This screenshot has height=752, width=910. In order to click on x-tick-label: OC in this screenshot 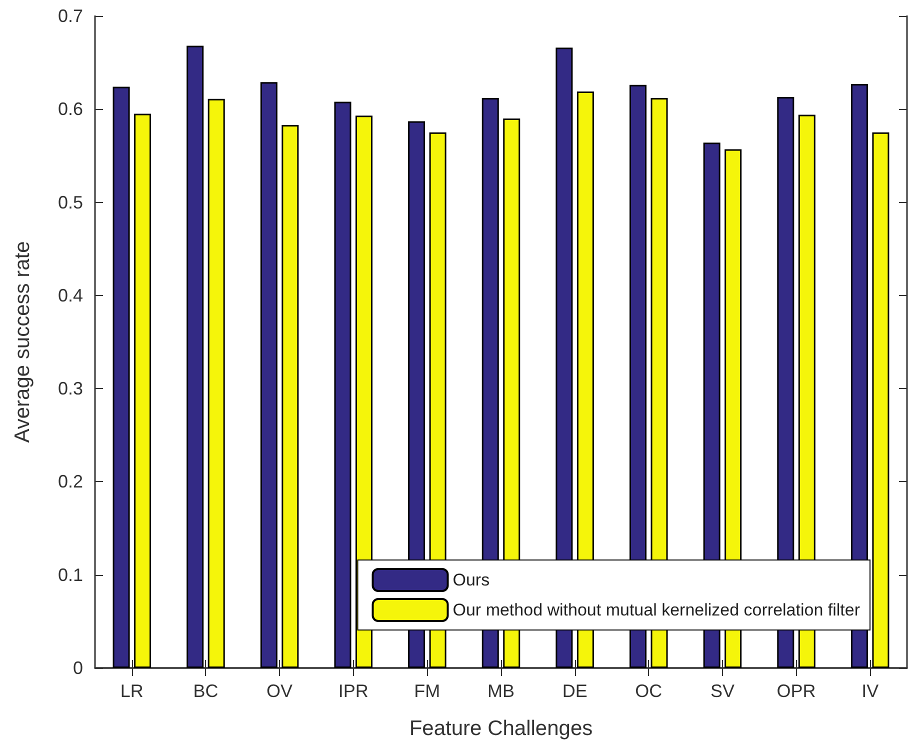, I will do `click(648, 691)`.